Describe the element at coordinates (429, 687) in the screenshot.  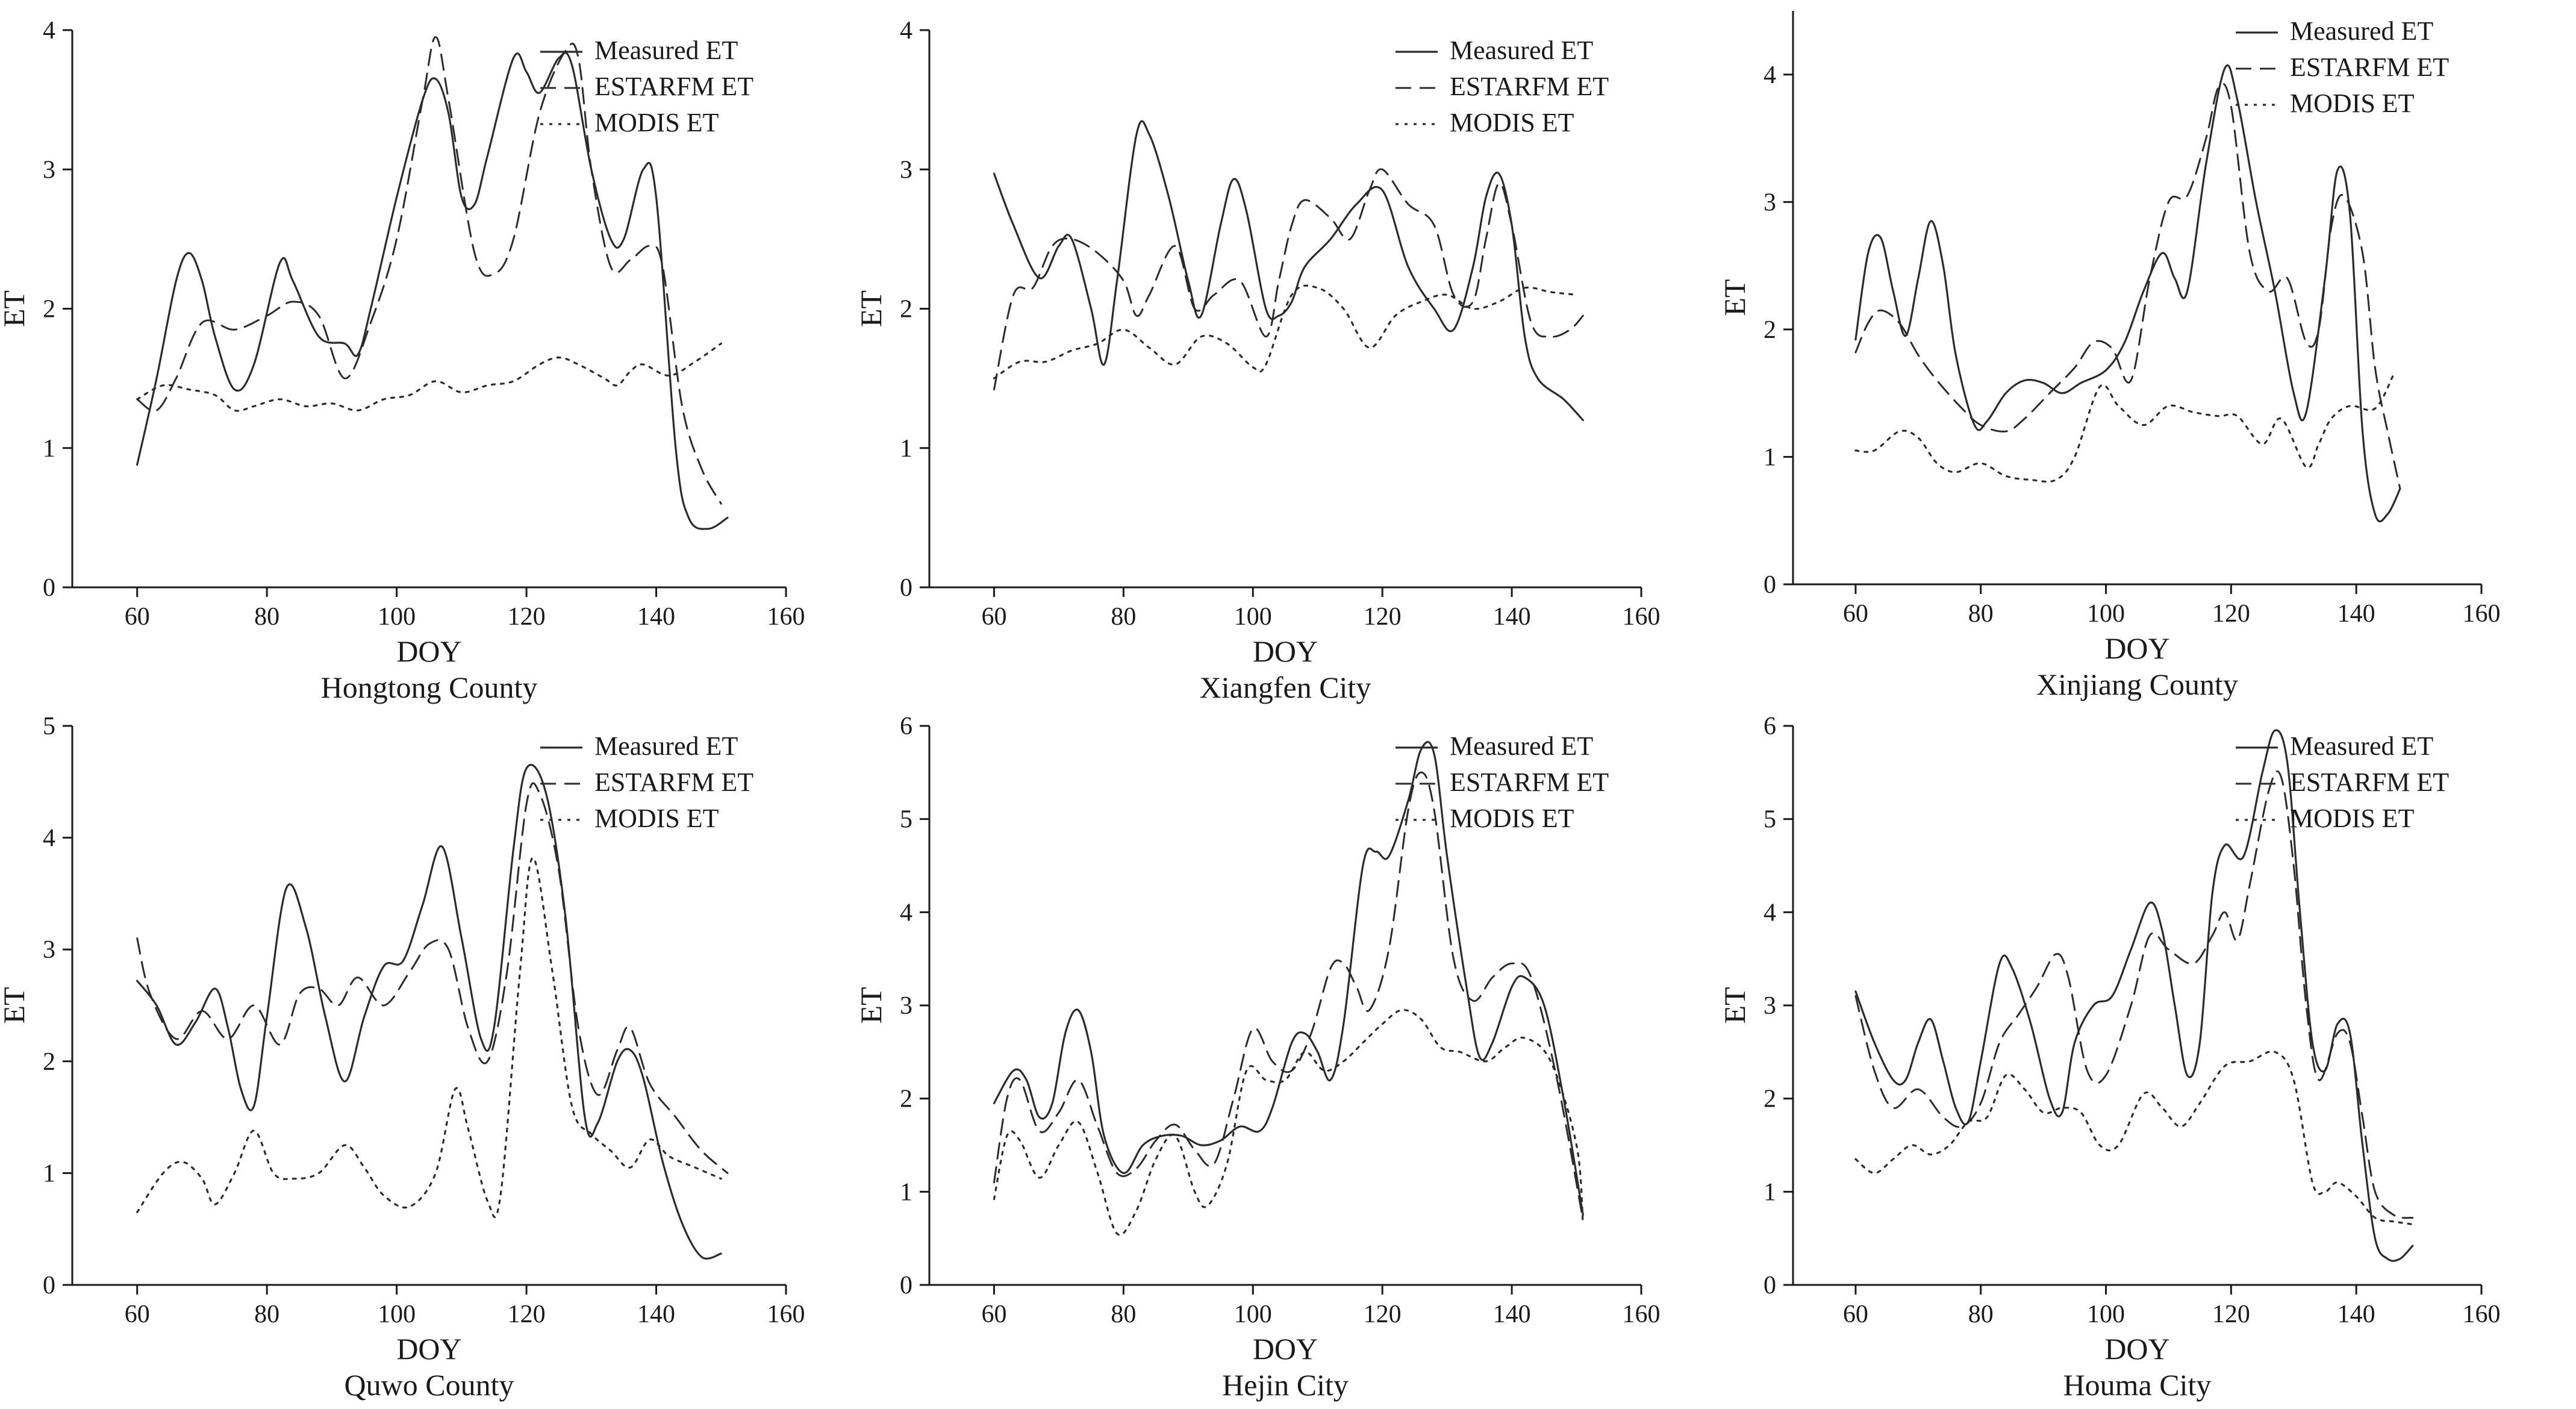
I see `panel-title: Hongtong County` at that location.